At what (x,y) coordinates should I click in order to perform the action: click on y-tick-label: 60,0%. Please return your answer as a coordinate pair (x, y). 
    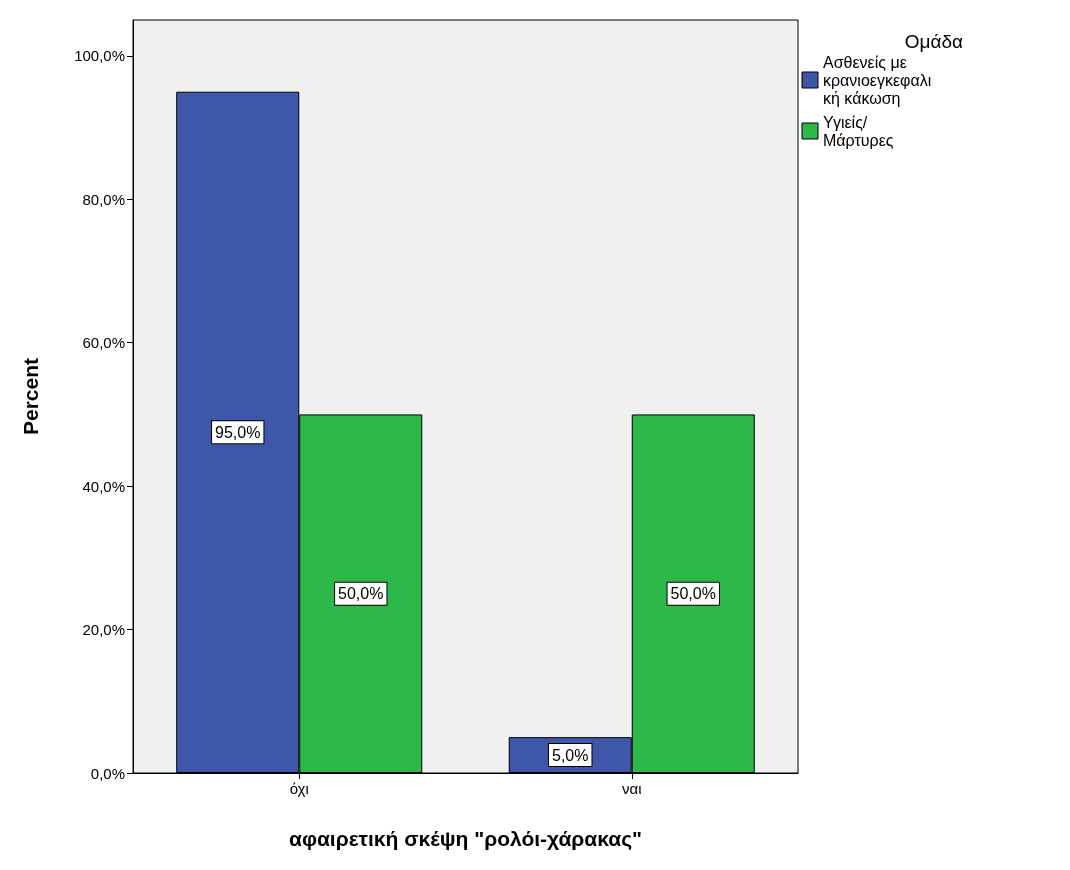
    Looking at the image, I should click on (103, 343).